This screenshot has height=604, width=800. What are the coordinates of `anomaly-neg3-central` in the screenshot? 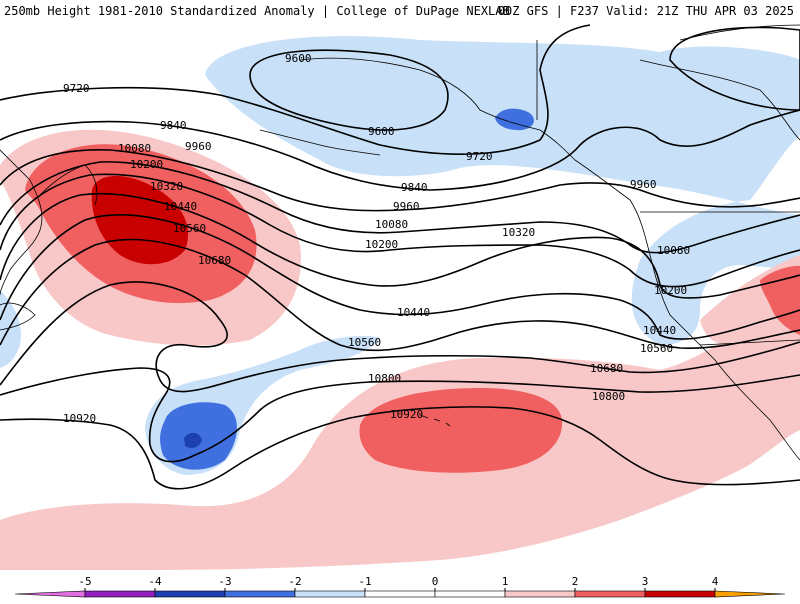 It's located at (193, 440).